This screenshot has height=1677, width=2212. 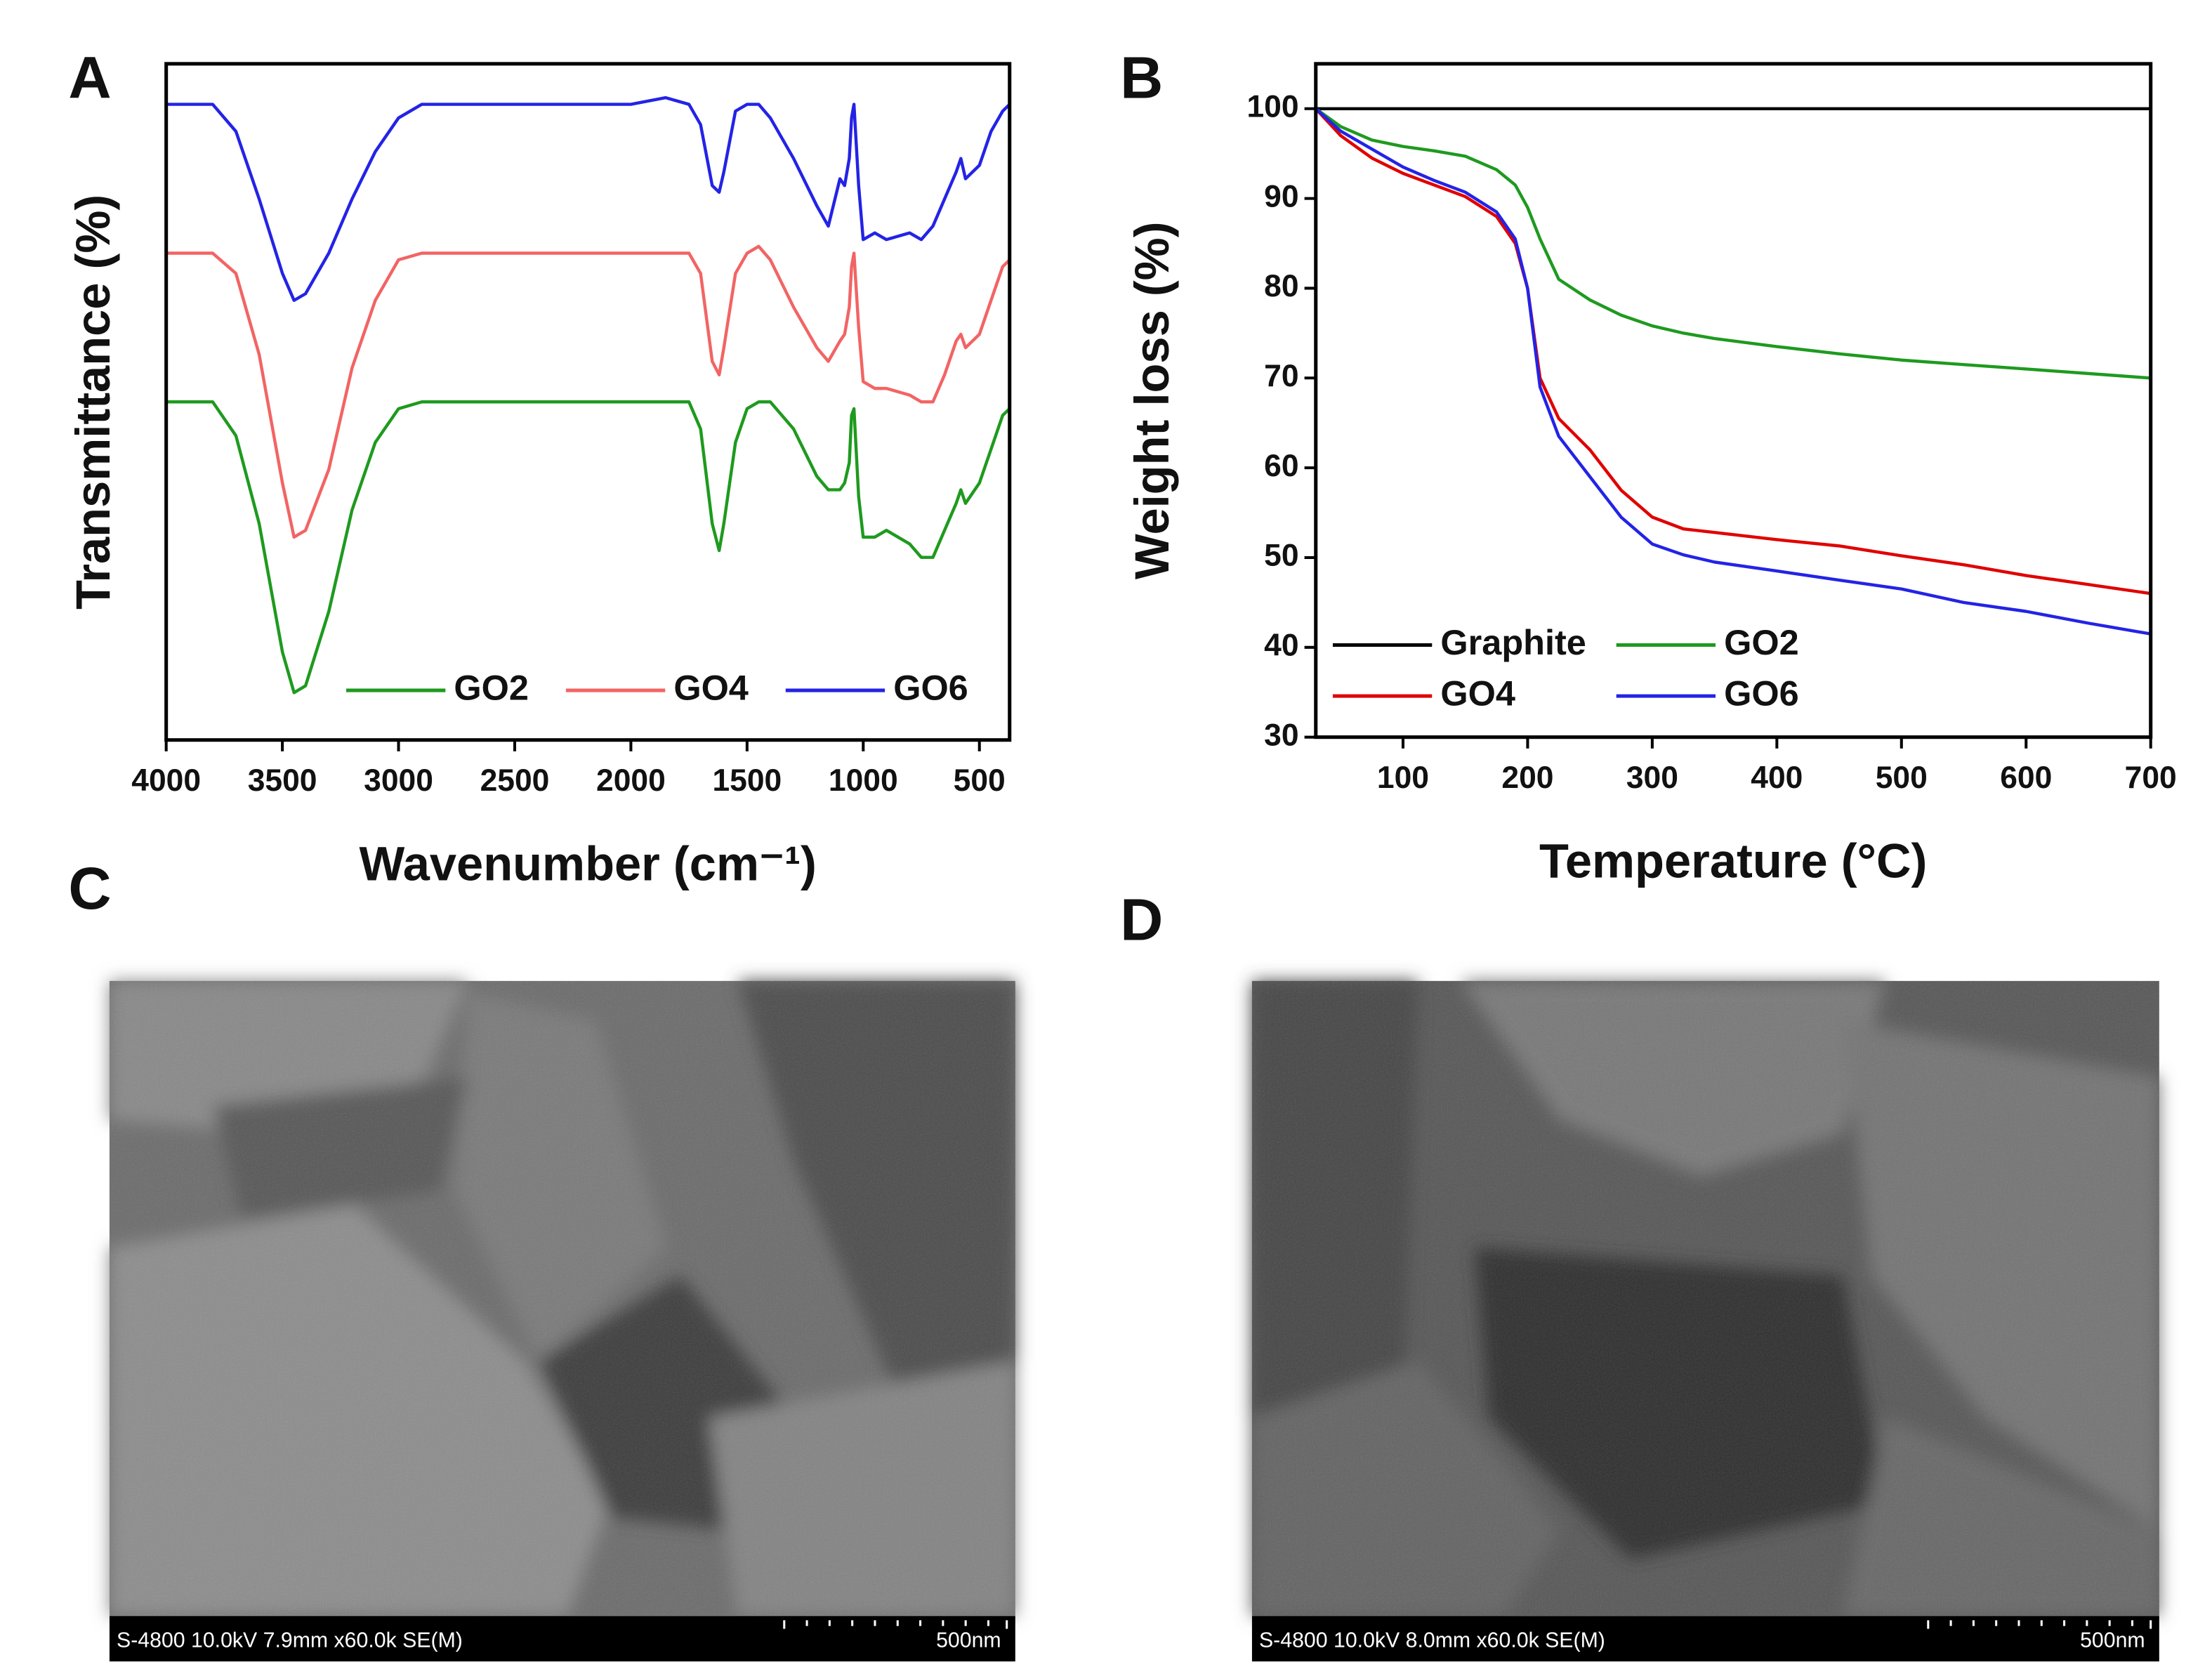 I want to click on x-tick-label: 4000, so click(x=166, y=780).